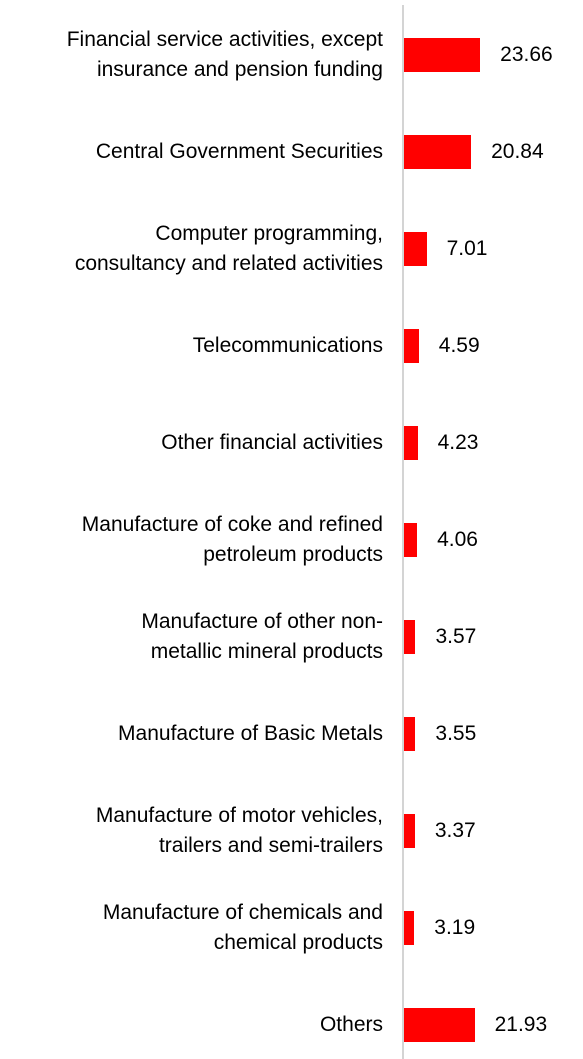  Describe the element at coordinates (457, 539) in the screenshot. I see `value-label: 4.06` at that location.